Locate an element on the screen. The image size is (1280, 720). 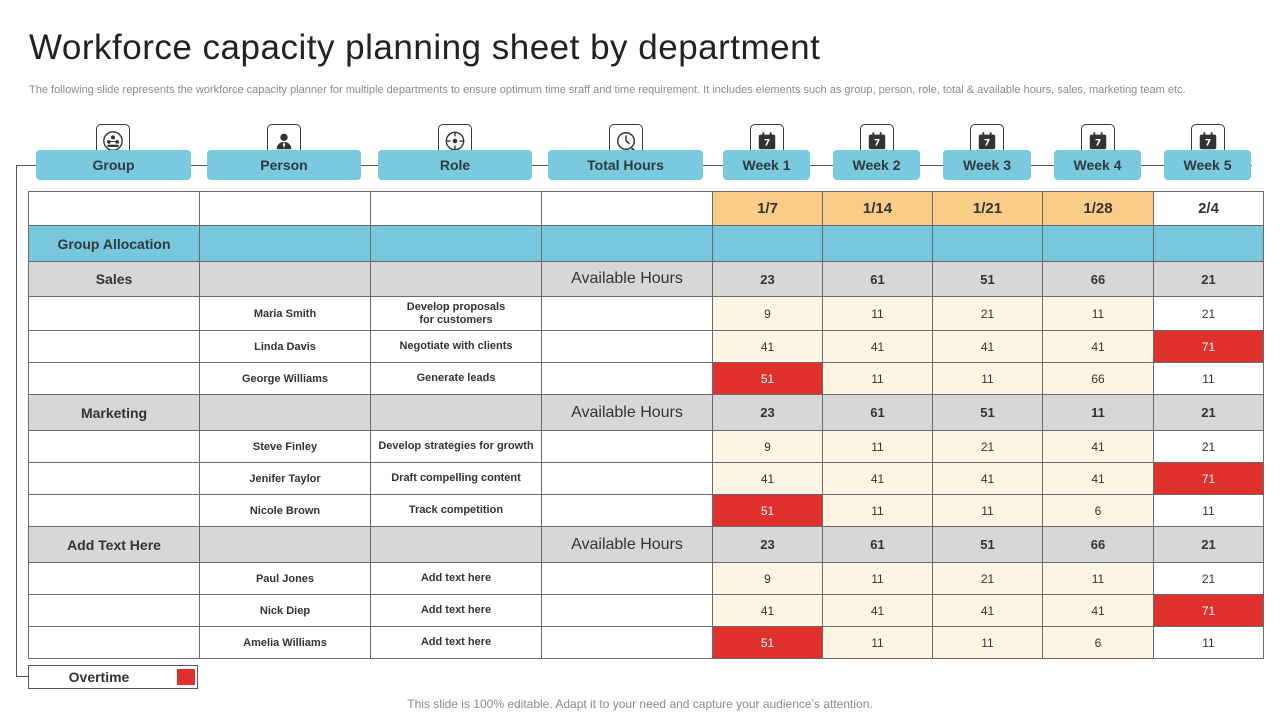
empty-cell is located at coordinates (114, 208).